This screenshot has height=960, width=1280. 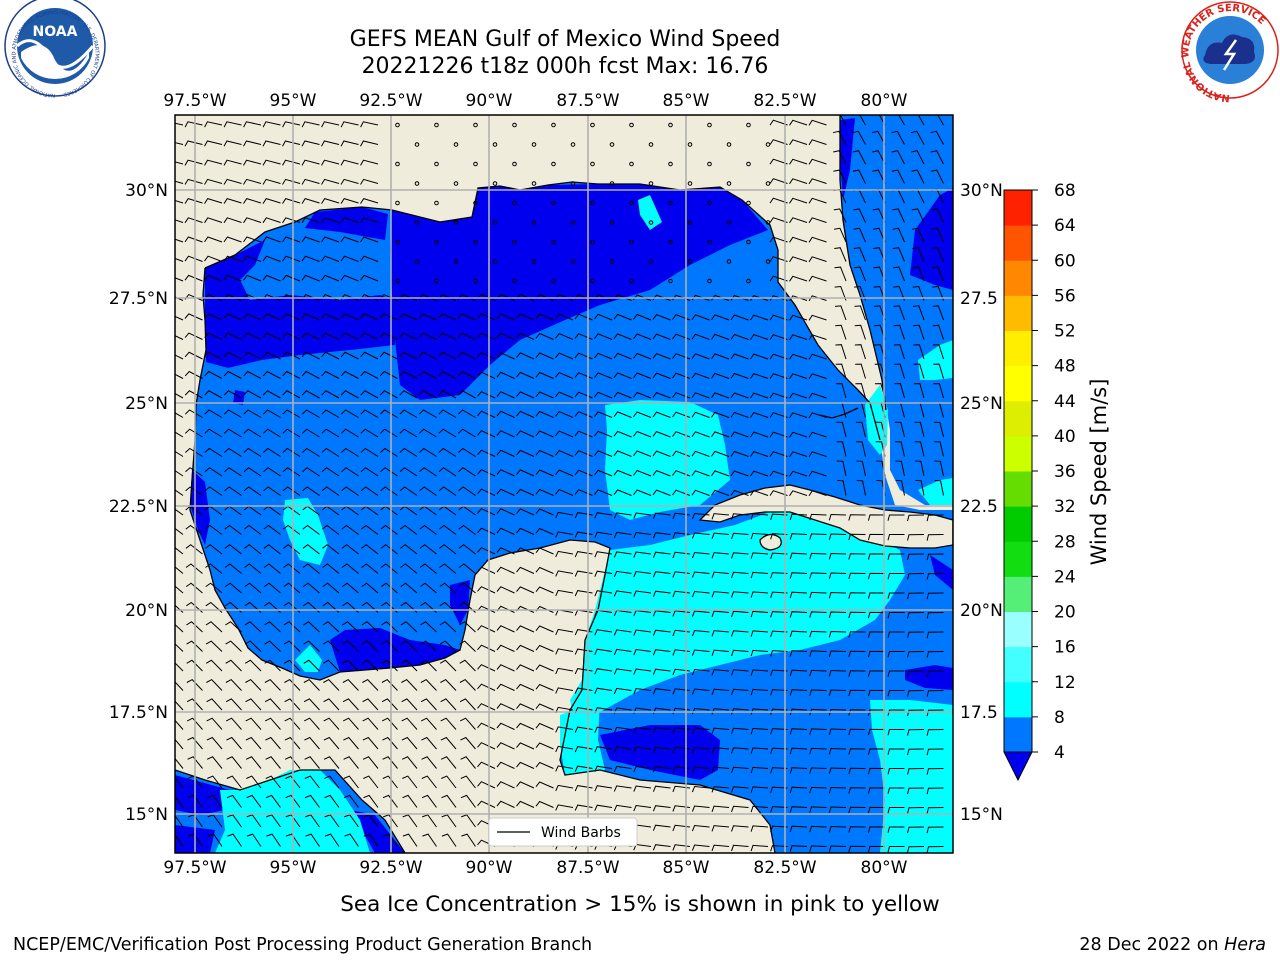 What do you see at coordinates (979, 713) in the screenshot?
I see `lat-label-right: 17.5` at bounding box center [979, 713].